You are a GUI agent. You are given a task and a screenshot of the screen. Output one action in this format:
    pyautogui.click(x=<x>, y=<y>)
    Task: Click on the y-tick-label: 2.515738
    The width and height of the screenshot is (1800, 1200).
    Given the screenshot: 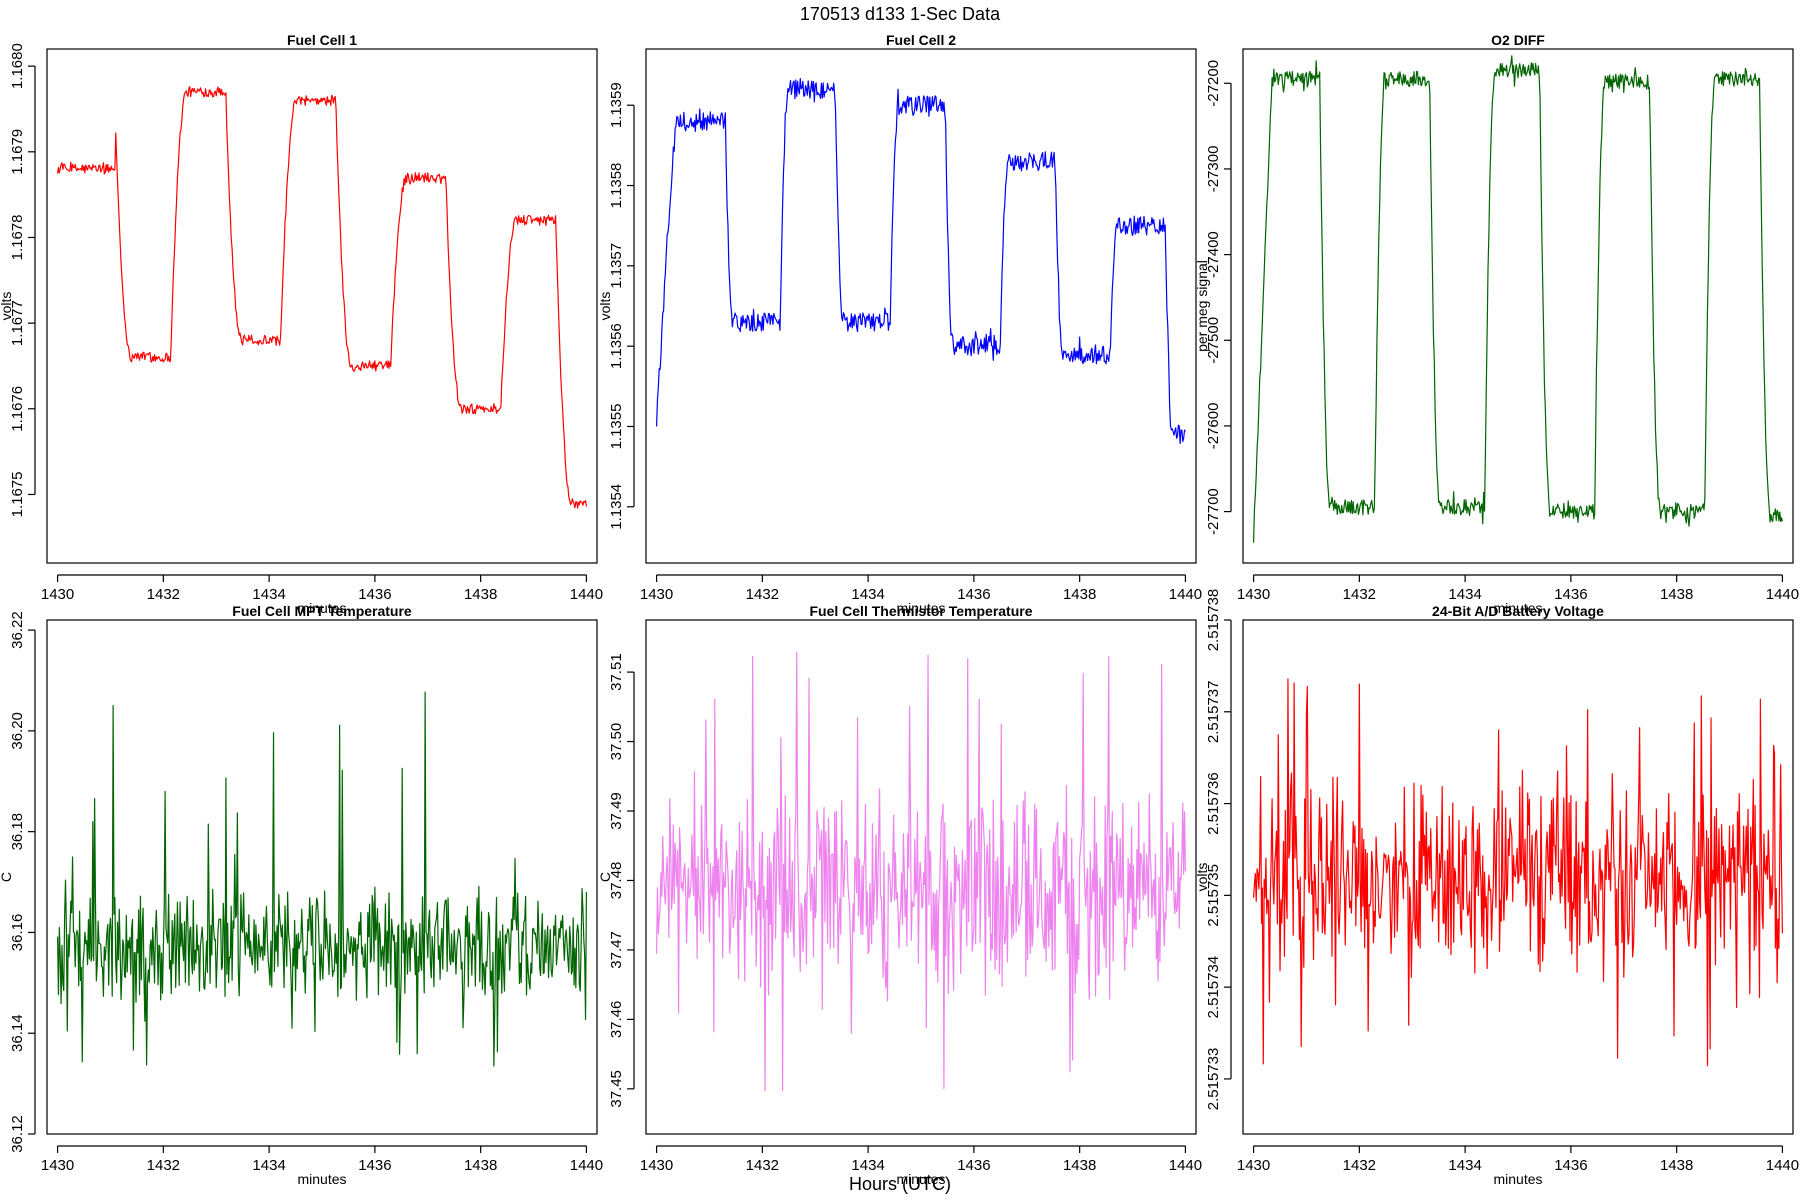 What is the action you would take?
    pyautogui.click(x=1213, y=620)
    